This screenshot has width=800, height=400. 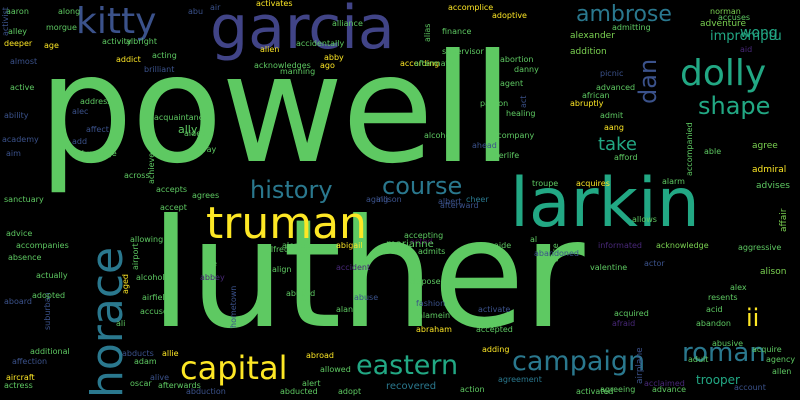 What do you see at coordinates (18, 43) in the screenshot?
I see `word: deeper` at bounding box center [18, 43].